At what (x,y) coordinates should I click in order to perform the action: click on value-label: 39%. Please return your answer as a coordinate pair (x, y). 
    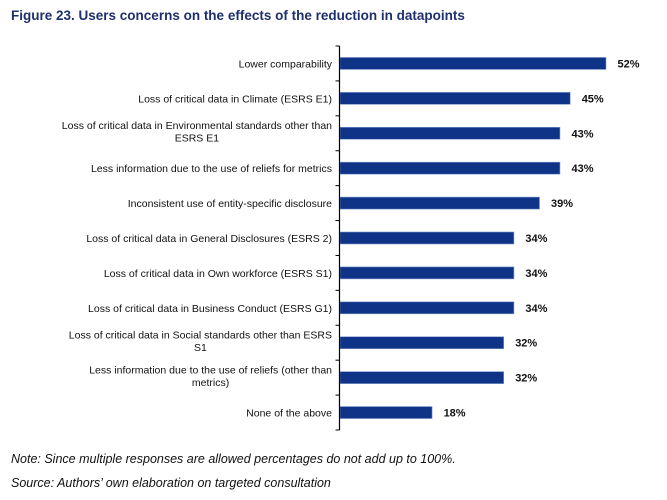
    Looking at the image, I should click on (562, 204).